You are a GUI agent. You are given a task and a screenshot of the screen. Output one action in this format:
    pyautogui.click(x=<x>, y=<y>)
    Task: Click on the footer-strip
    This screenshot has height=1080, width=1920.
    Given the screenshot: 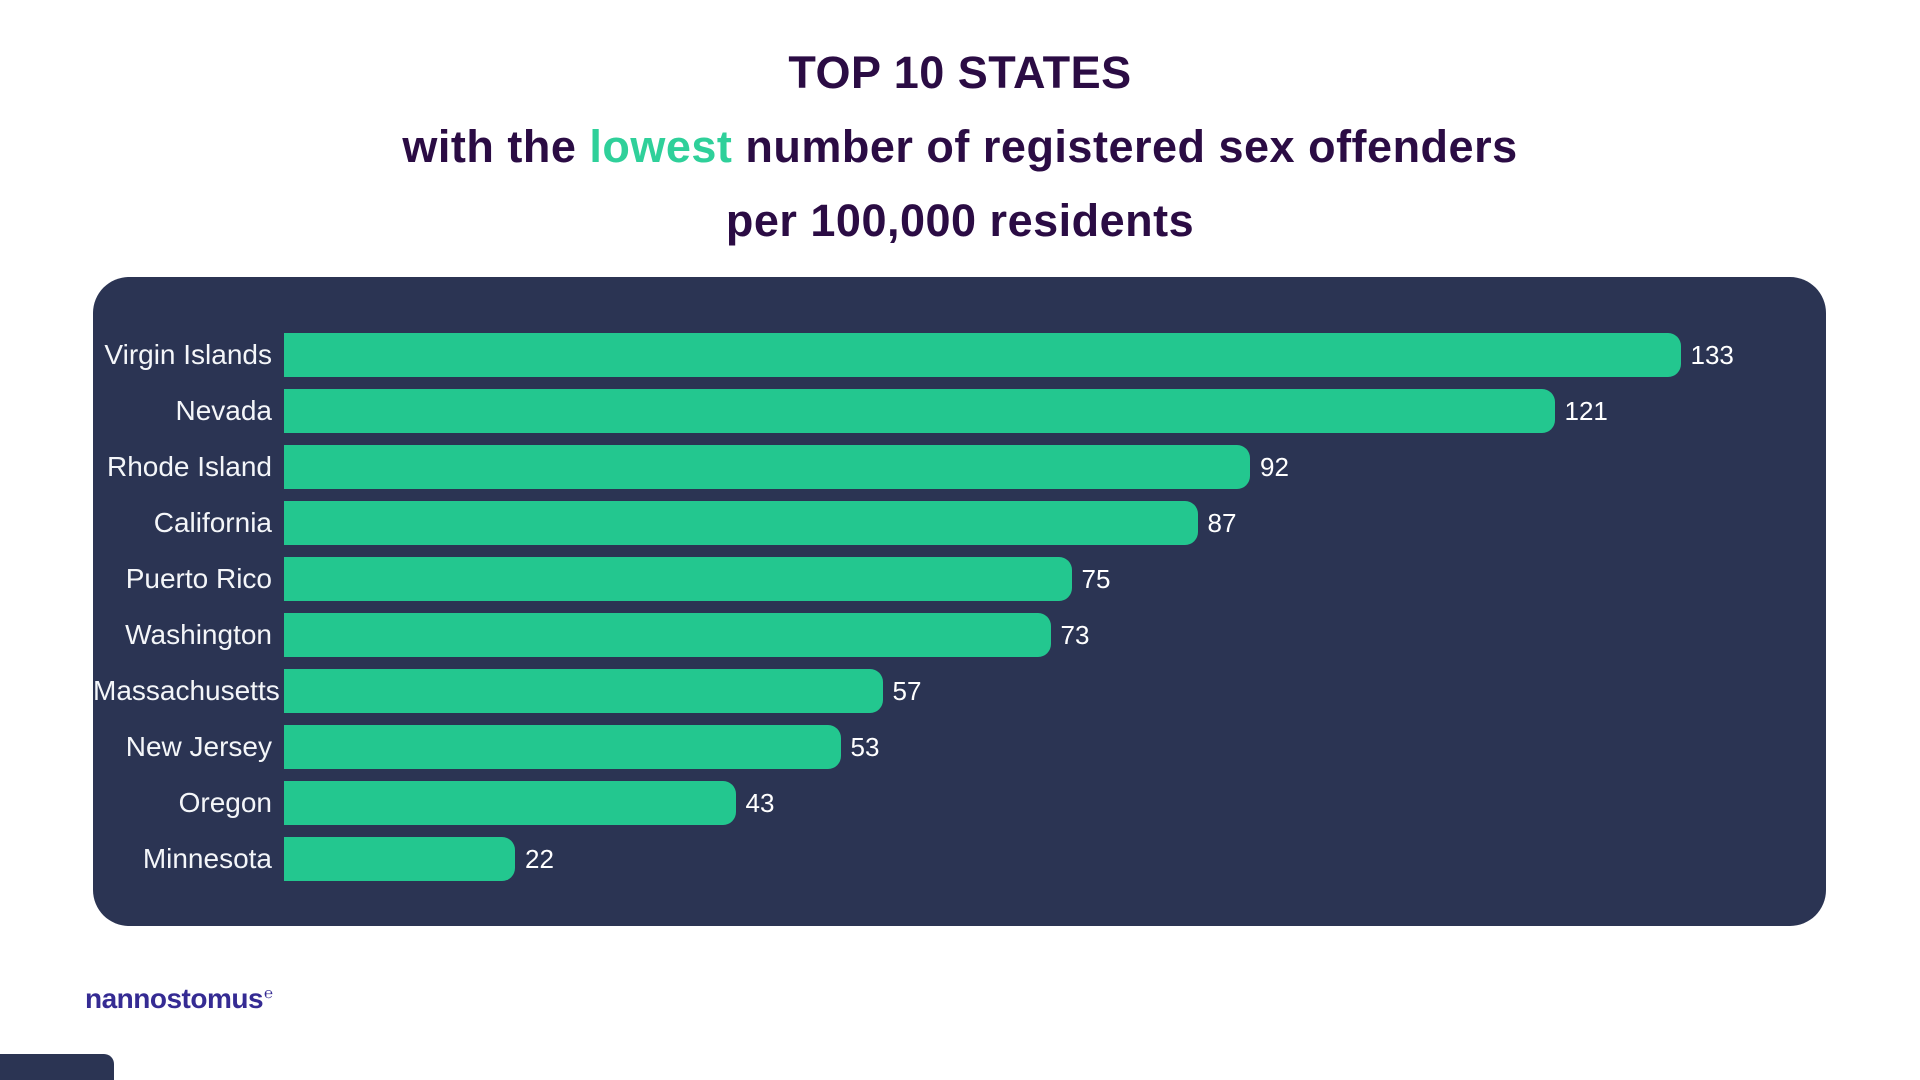 What is the action you would take?
    pyautogui.click(x=57, y=1067)
    